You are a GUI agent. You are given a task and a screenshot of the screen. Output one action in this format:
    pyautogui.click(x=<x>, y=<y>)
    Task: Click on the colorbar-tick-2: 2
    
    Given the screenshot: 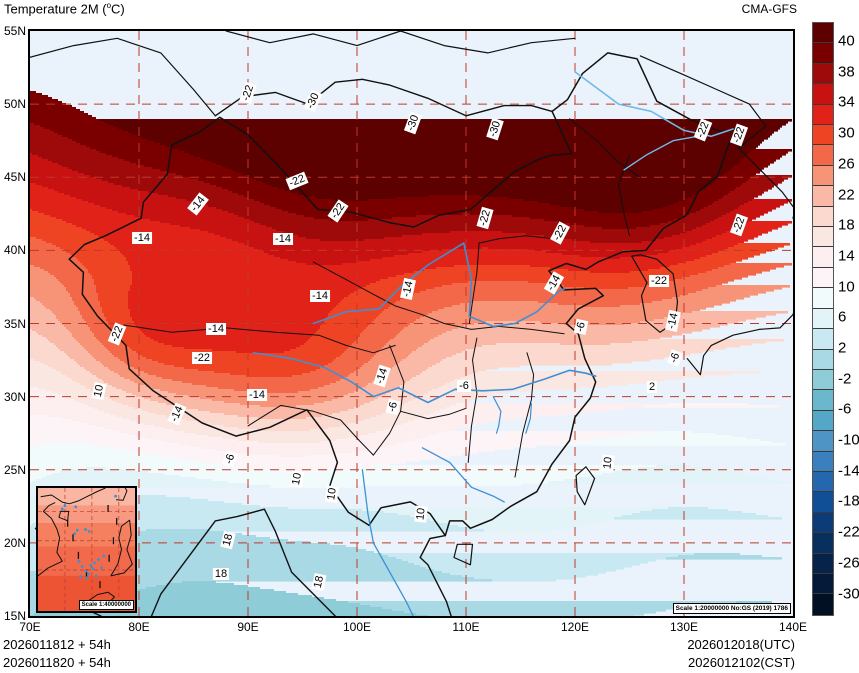 What is the action you would take?
    pyautogui.click(x=842, y=348)
    